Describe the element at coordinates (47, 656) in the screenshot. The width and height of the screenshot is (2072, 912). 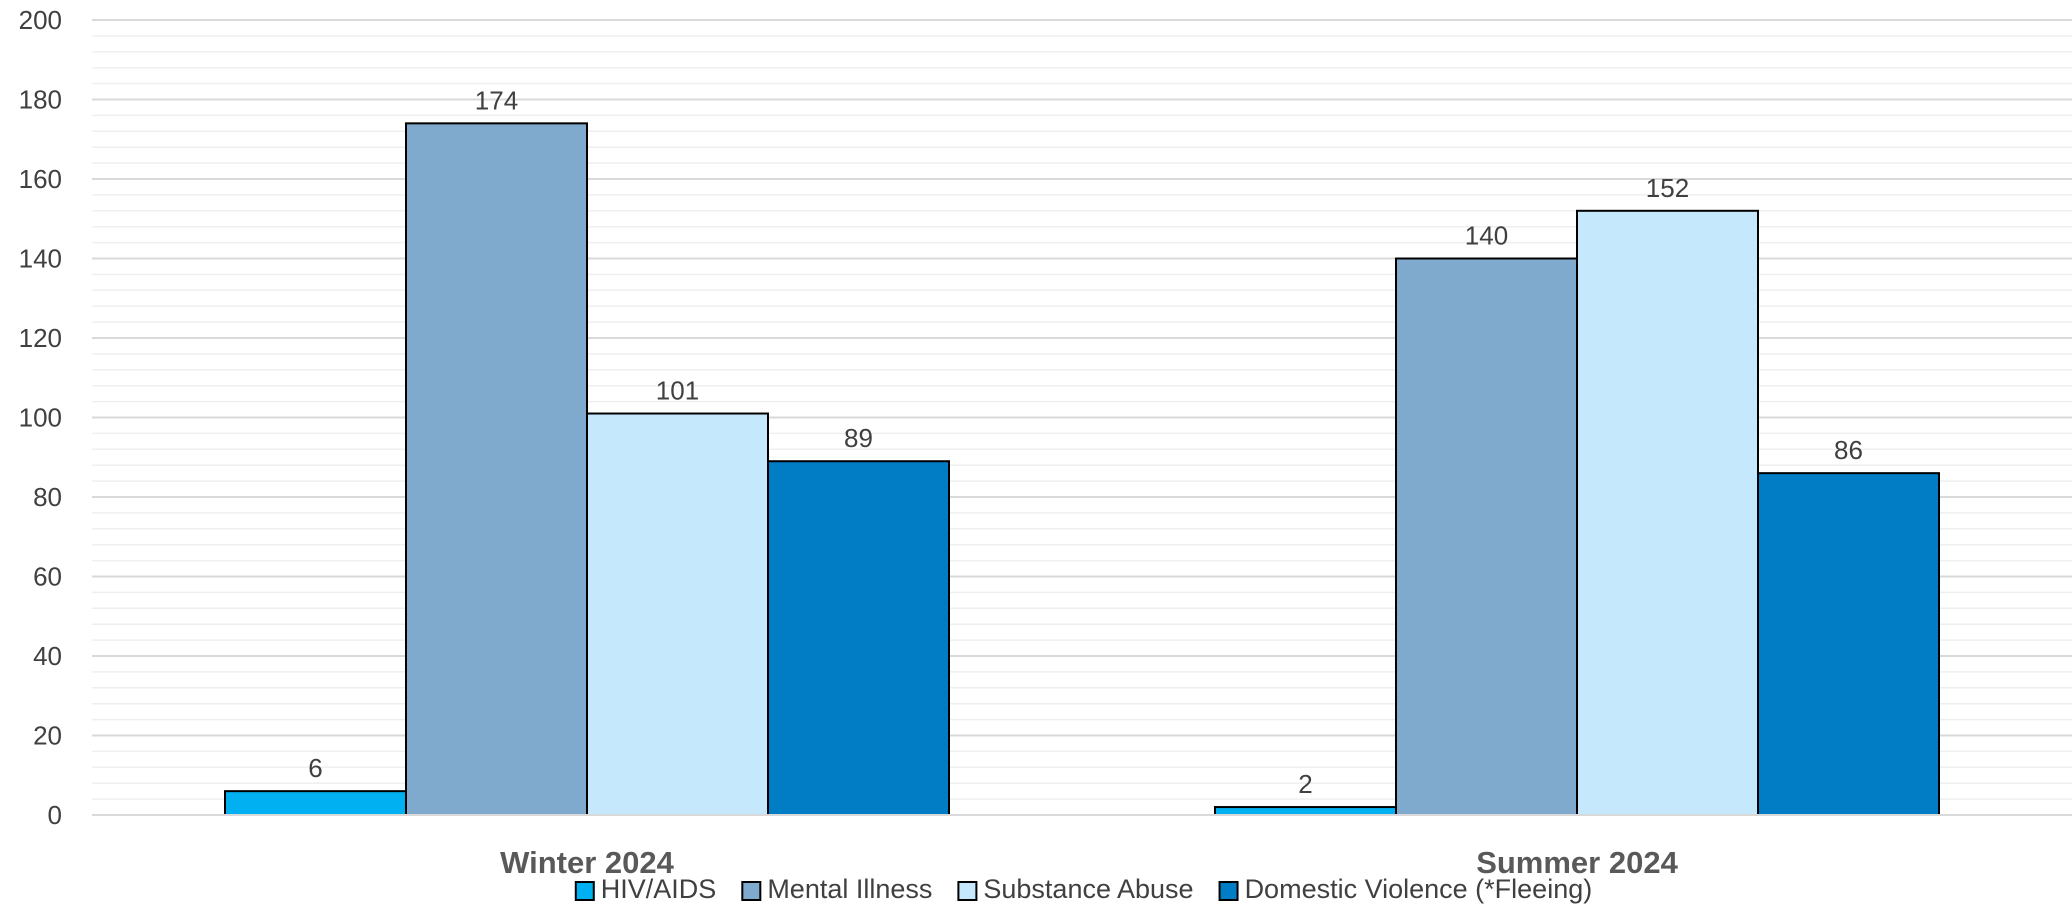
I see `y-tick-label: 40` at that location.